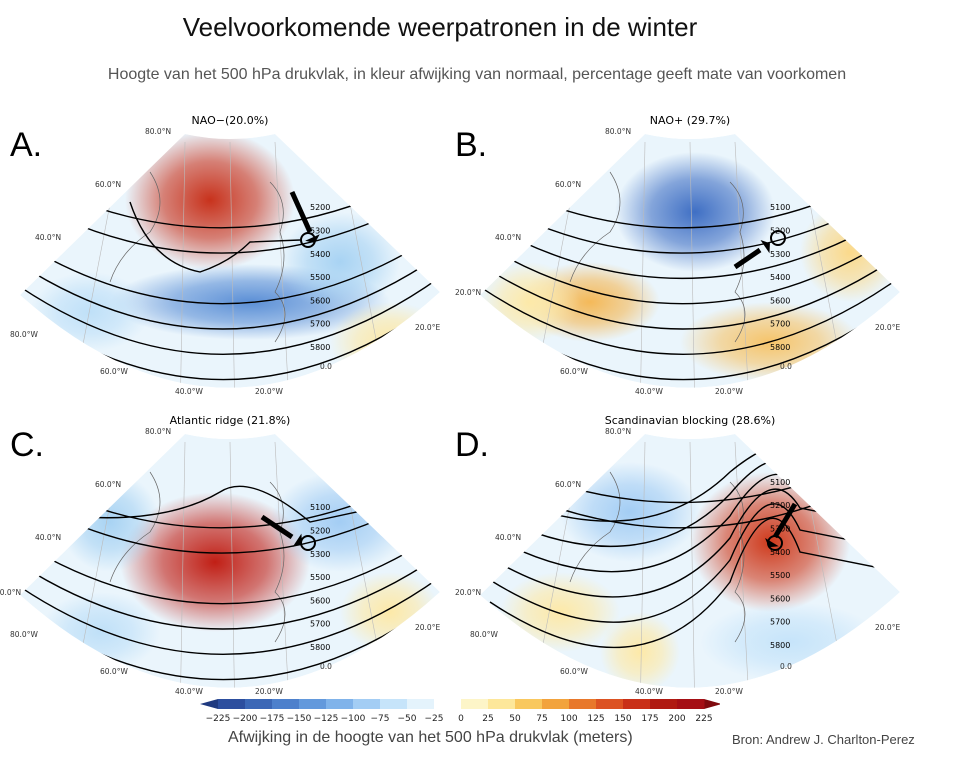 The height and width of the screenshot is (760, 954). Describe the element at coordinates (272, 719) in the screenshot. I see `colorbar-tick-label: −175` at that location.